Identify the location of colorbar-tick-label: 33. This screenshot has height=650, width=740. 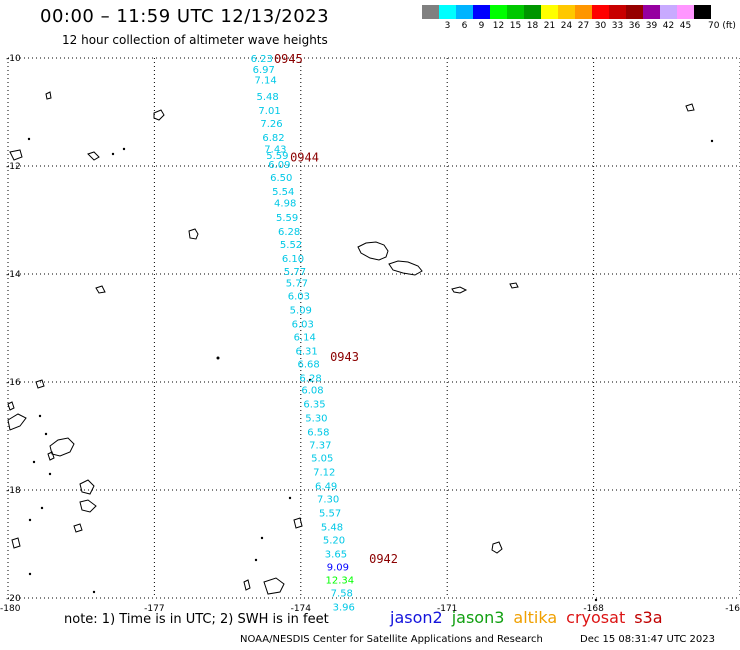
(617, 26).